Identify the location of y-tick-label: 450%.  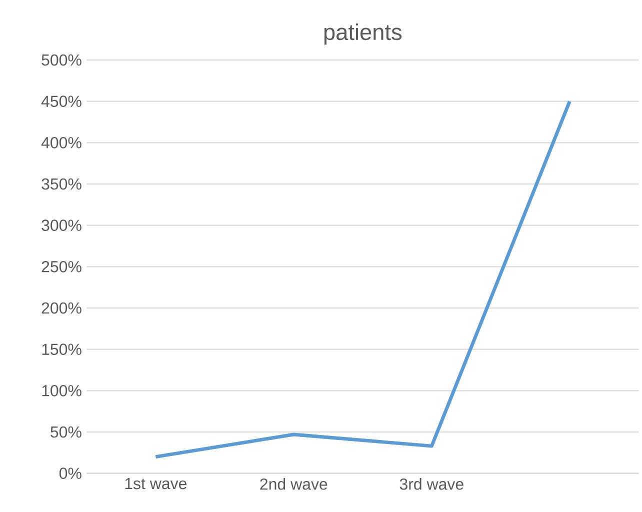
(61, 101).